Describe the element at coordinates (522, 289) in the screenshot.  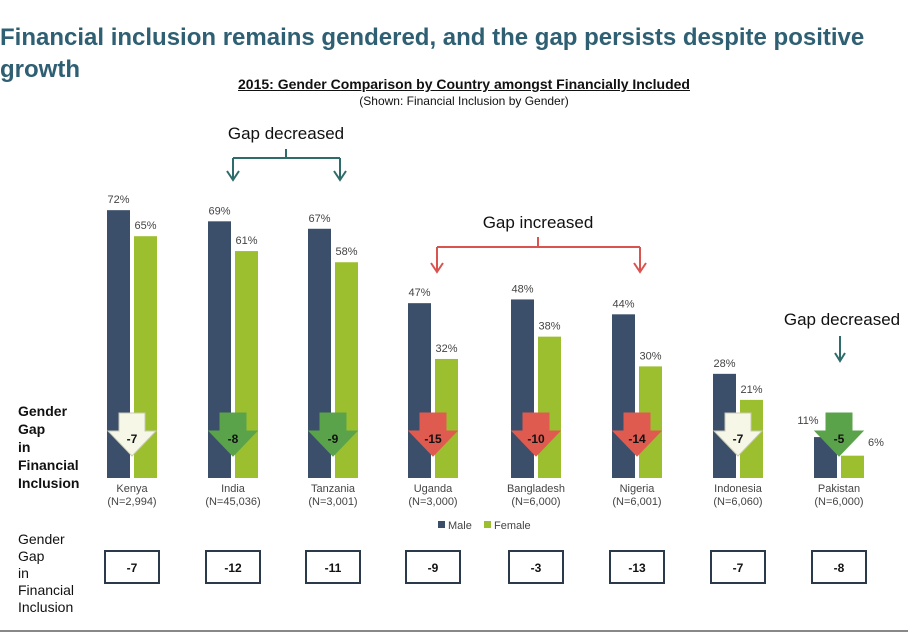
I see `data-label-male-bangladesh: 48%` at that location.